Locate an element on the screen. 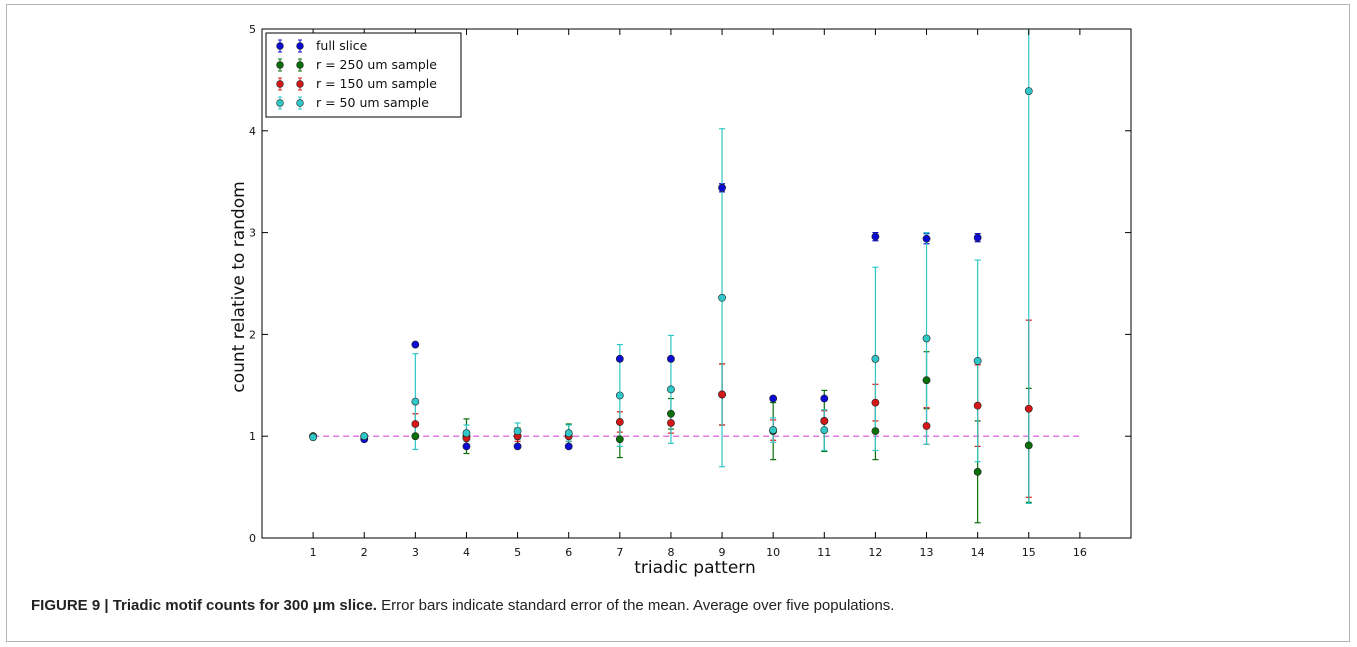 This screenshot has width=1357, height=647. y-tick-label: 4 is located at coordinates (252, 131).